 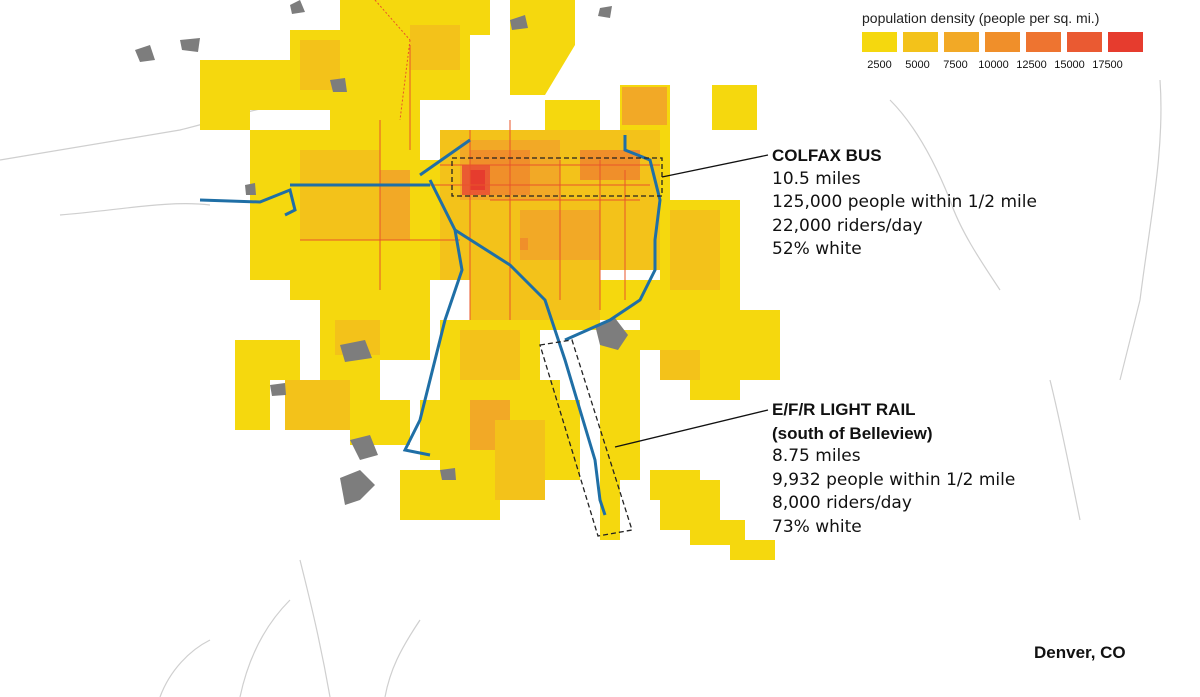 What do you see at coordinates (894, 479) in the screenshot?
I see `rail-population: 9,932 people within 1/2 mile` at bounding box center [894, 479].